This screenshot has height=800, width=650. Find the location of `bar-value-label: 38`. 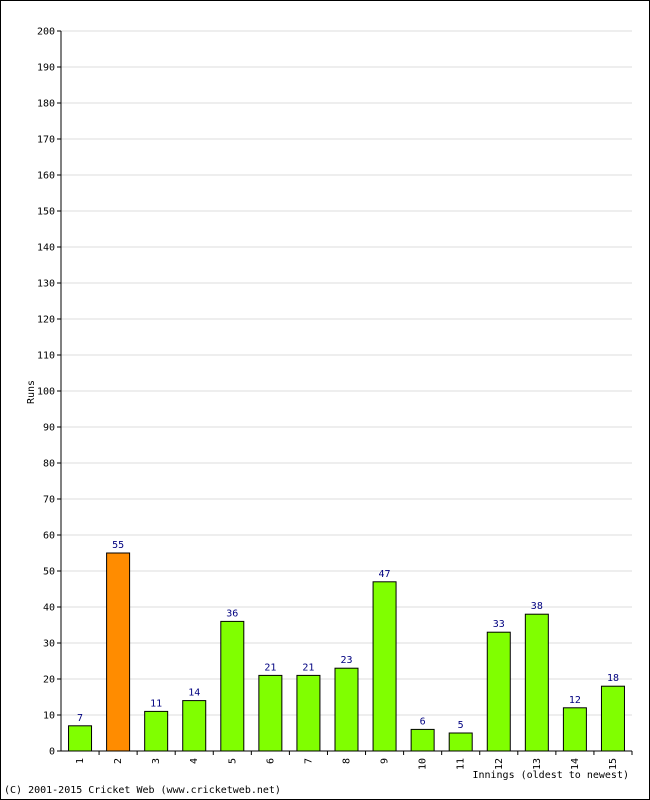

bar-value-label: 38 is located at coordinates (537, 606).